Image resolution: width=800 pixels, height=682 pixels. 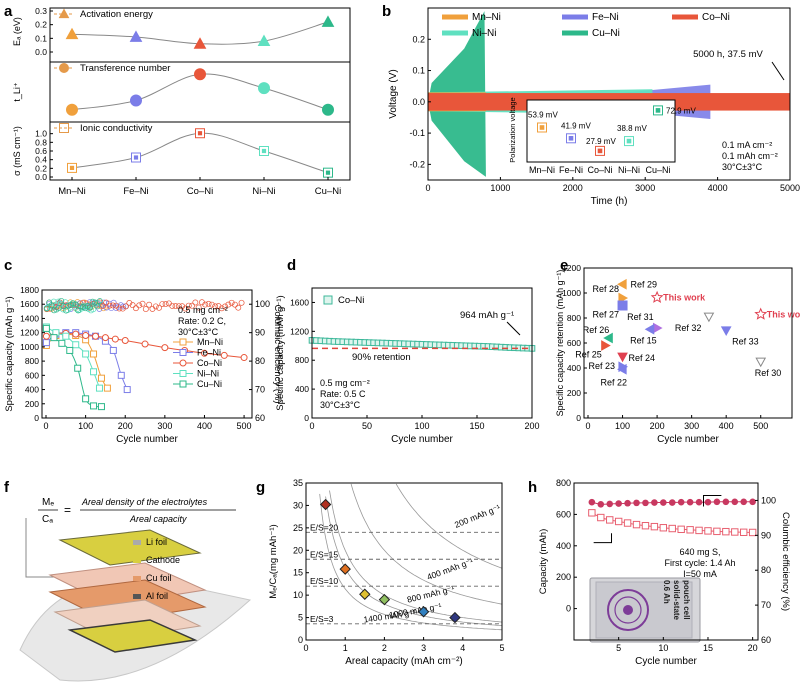 What do you see at coordinates (260, 333) in the screenshot?
I see `panel-c-ytick2-label: 90` at bounding box center [260, 333].